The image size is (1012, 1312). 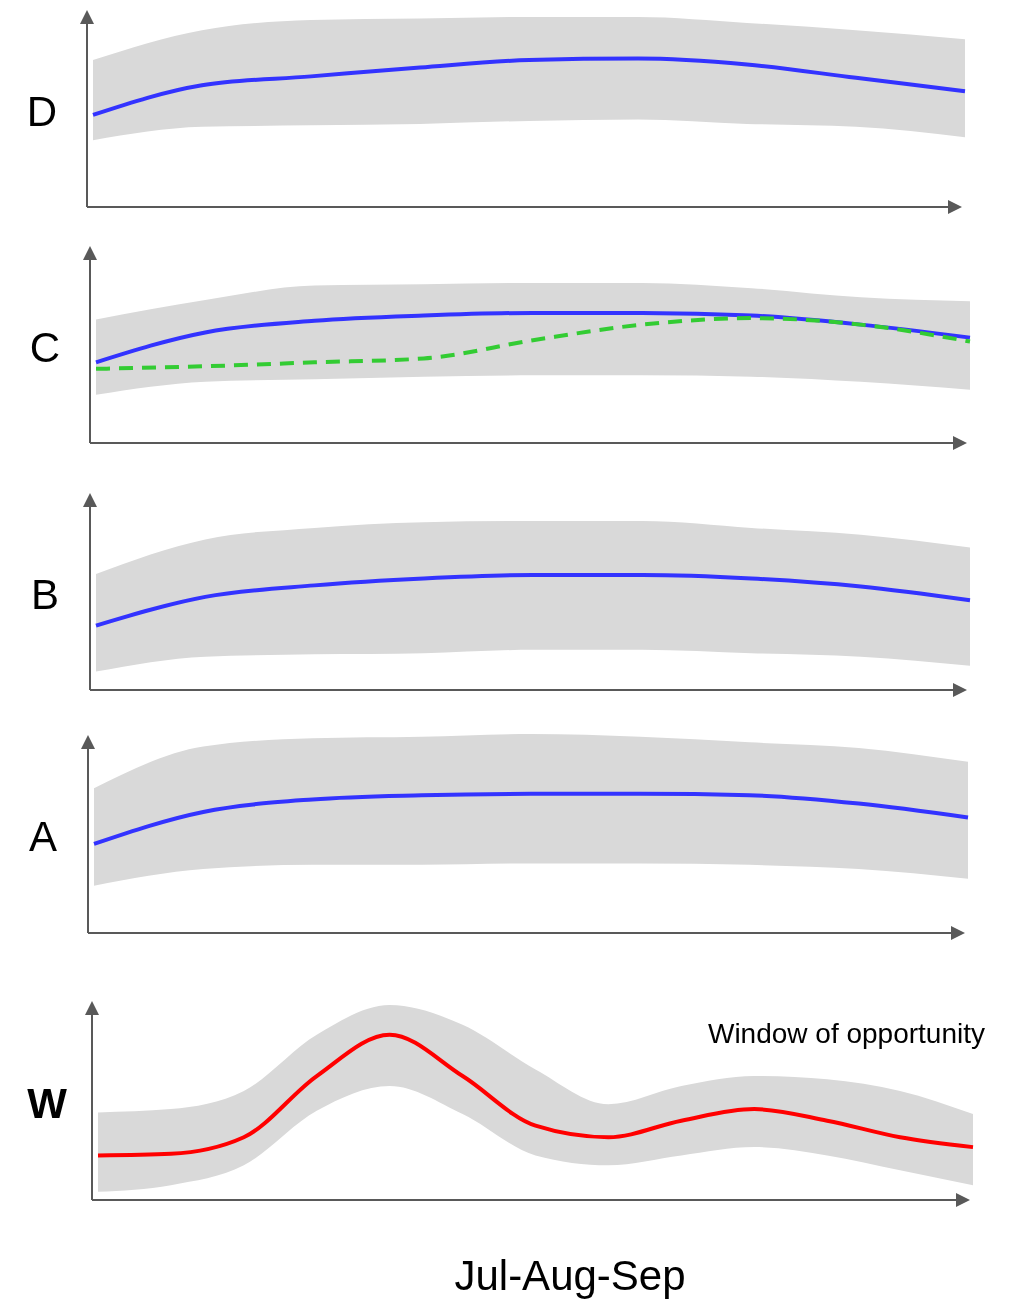 I want to click on y-axis-title: D, so click(x=42, y=111).